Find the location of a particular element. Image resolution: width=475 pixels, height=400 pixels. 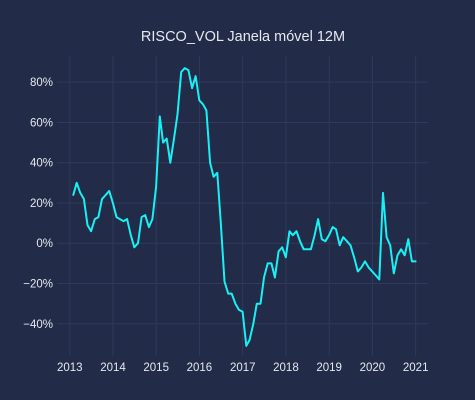

y-tick-label: 0% is located at coordinates (44, 244).